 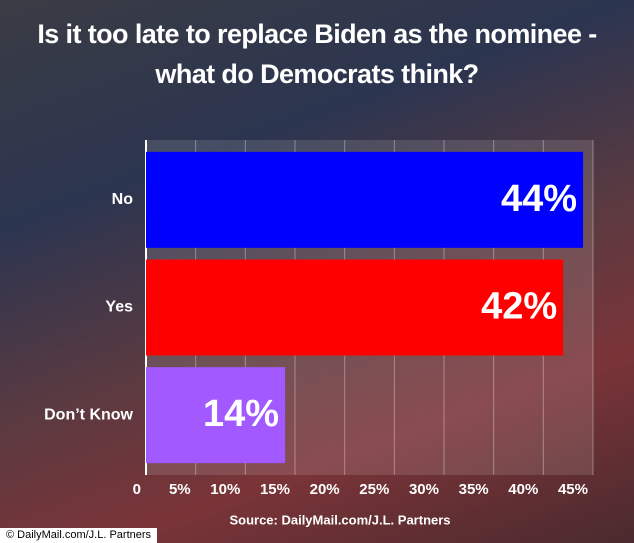 What do you see at coordinates (241, 414) in the screenshot?
I see `value-label: 14%` at bounding box center [241, 414].